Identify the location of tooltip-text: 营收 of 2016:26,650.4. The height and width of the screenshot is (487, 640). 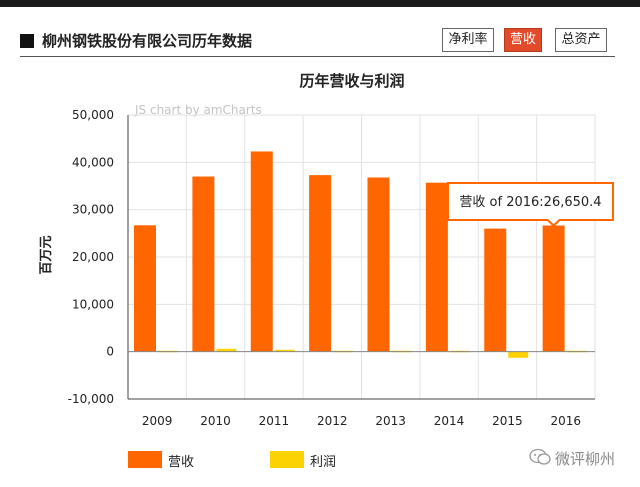
(530, 202).